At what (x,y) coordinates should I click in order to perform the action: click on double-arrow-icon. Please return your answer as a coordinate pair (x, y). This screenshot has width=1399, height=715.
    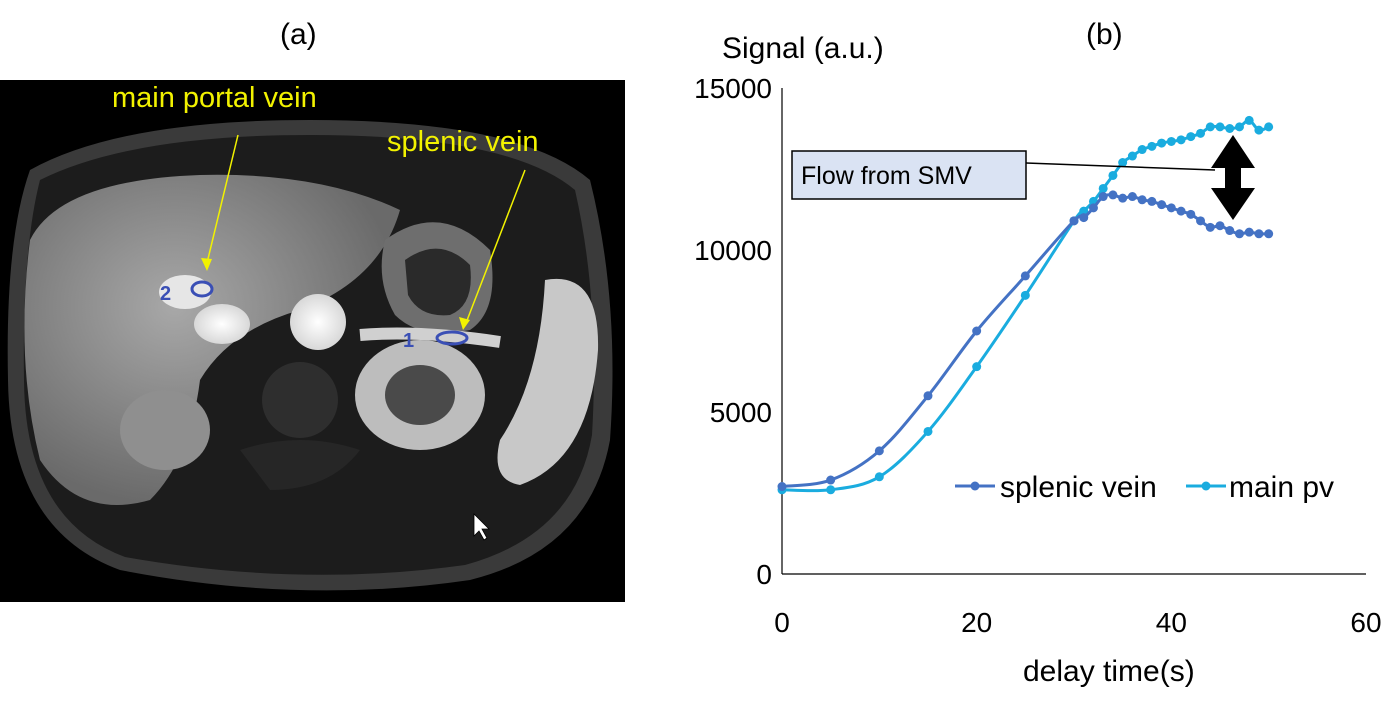
    Looking at the image, I should click on (1233, 177).